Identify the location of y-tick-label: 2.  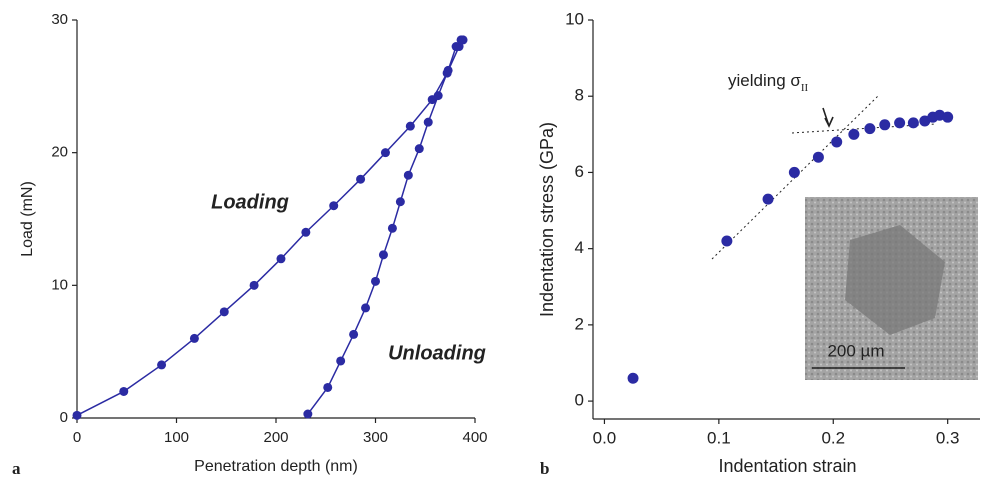
(579, 323).